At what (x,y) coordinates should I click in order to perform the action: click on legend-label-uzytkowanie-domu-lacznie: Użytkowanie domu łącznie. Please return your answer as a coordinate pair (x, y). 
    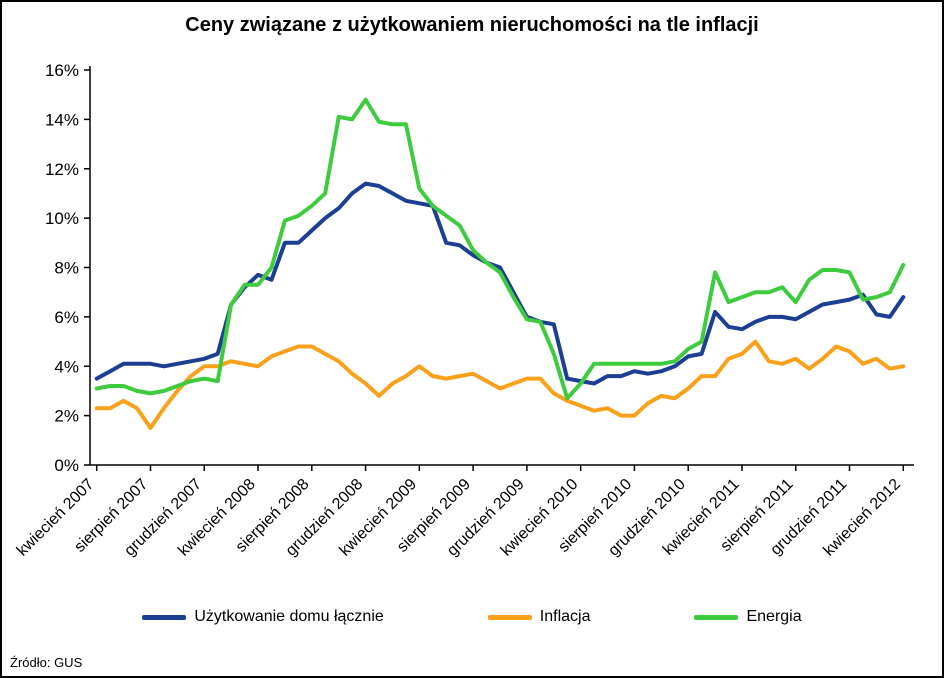
    Looking at the image, I should click on (289, 616).